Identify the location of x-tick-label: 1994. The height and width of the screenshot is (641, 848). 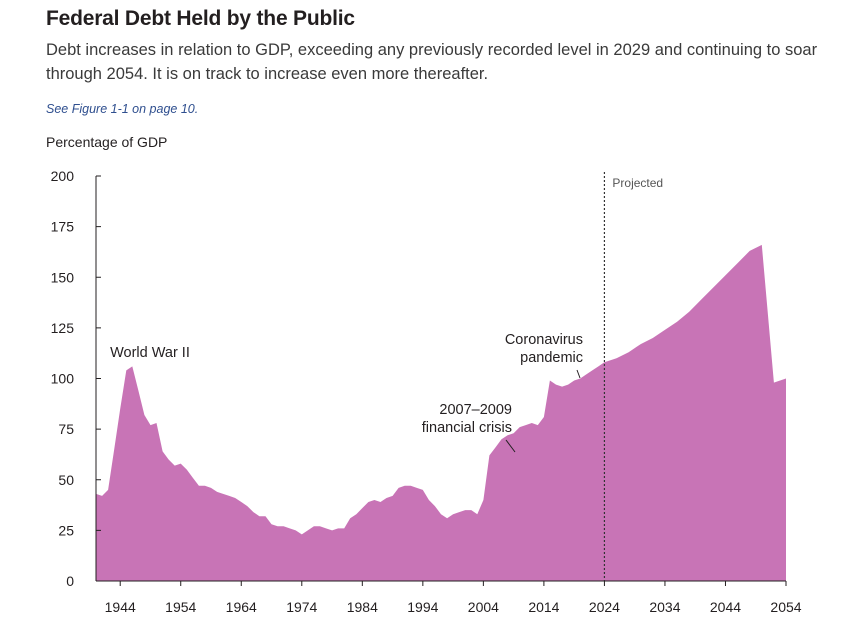
(422, 607).